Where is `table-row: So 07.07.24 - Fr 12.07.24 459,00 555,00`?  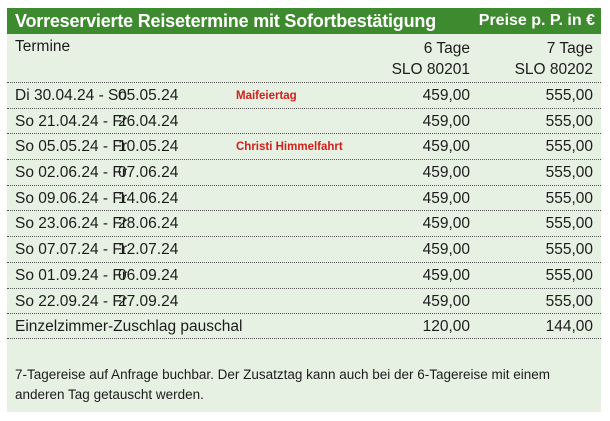 table-row: So 07.07.24 - Fr 12.07.24 459,00 555,00 is located at coordinates (304, 249).